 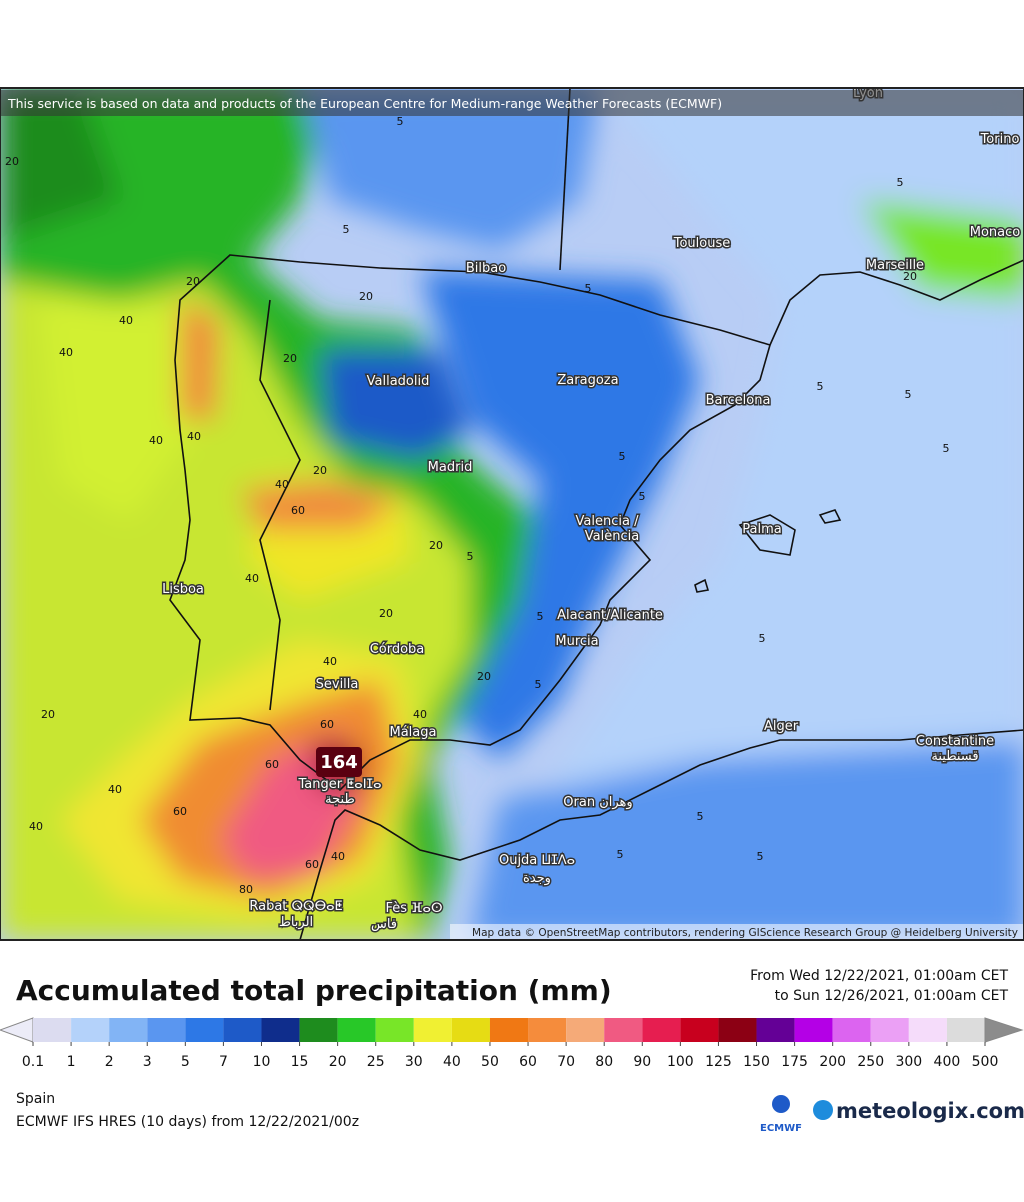 I want to click on scale-label: 5, so click(x=185, y=1062).